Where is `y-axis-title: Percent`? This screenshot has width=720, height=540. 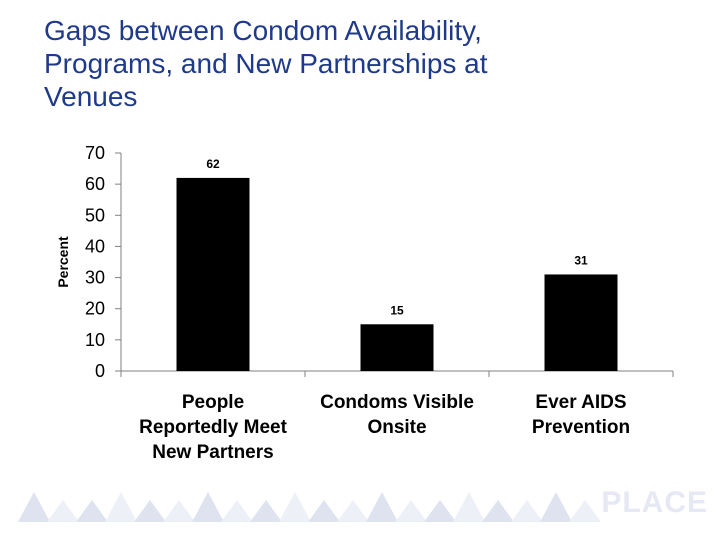 y-axis-title: Percent is located at coordinates (63, 262).